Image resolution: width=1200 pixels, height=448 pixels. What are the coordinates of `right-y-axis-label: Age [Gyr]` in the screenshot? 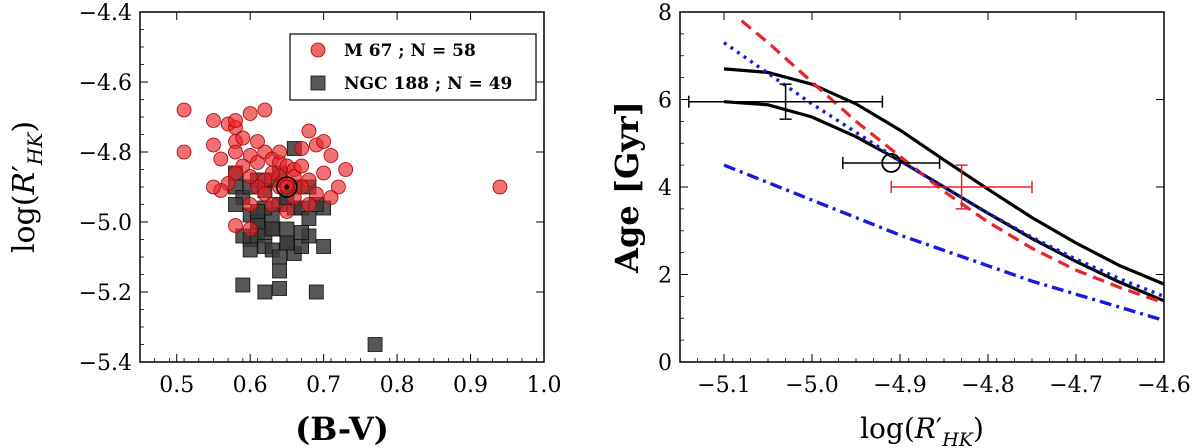 It's located at (627, 187).